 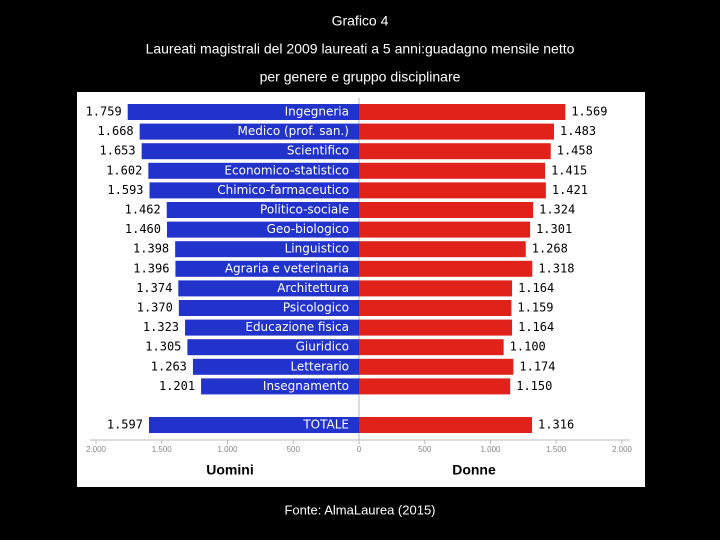 I want to click on category-label: Scientifico, so click(x=318, y=151).